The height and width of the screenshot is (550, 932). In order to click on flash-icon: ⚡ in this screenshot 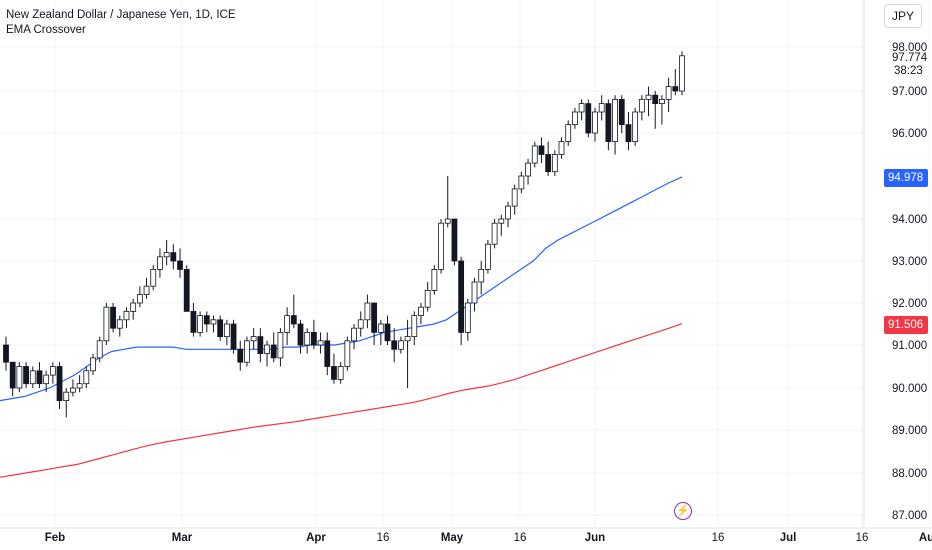, I will do `click(683, 511)`.